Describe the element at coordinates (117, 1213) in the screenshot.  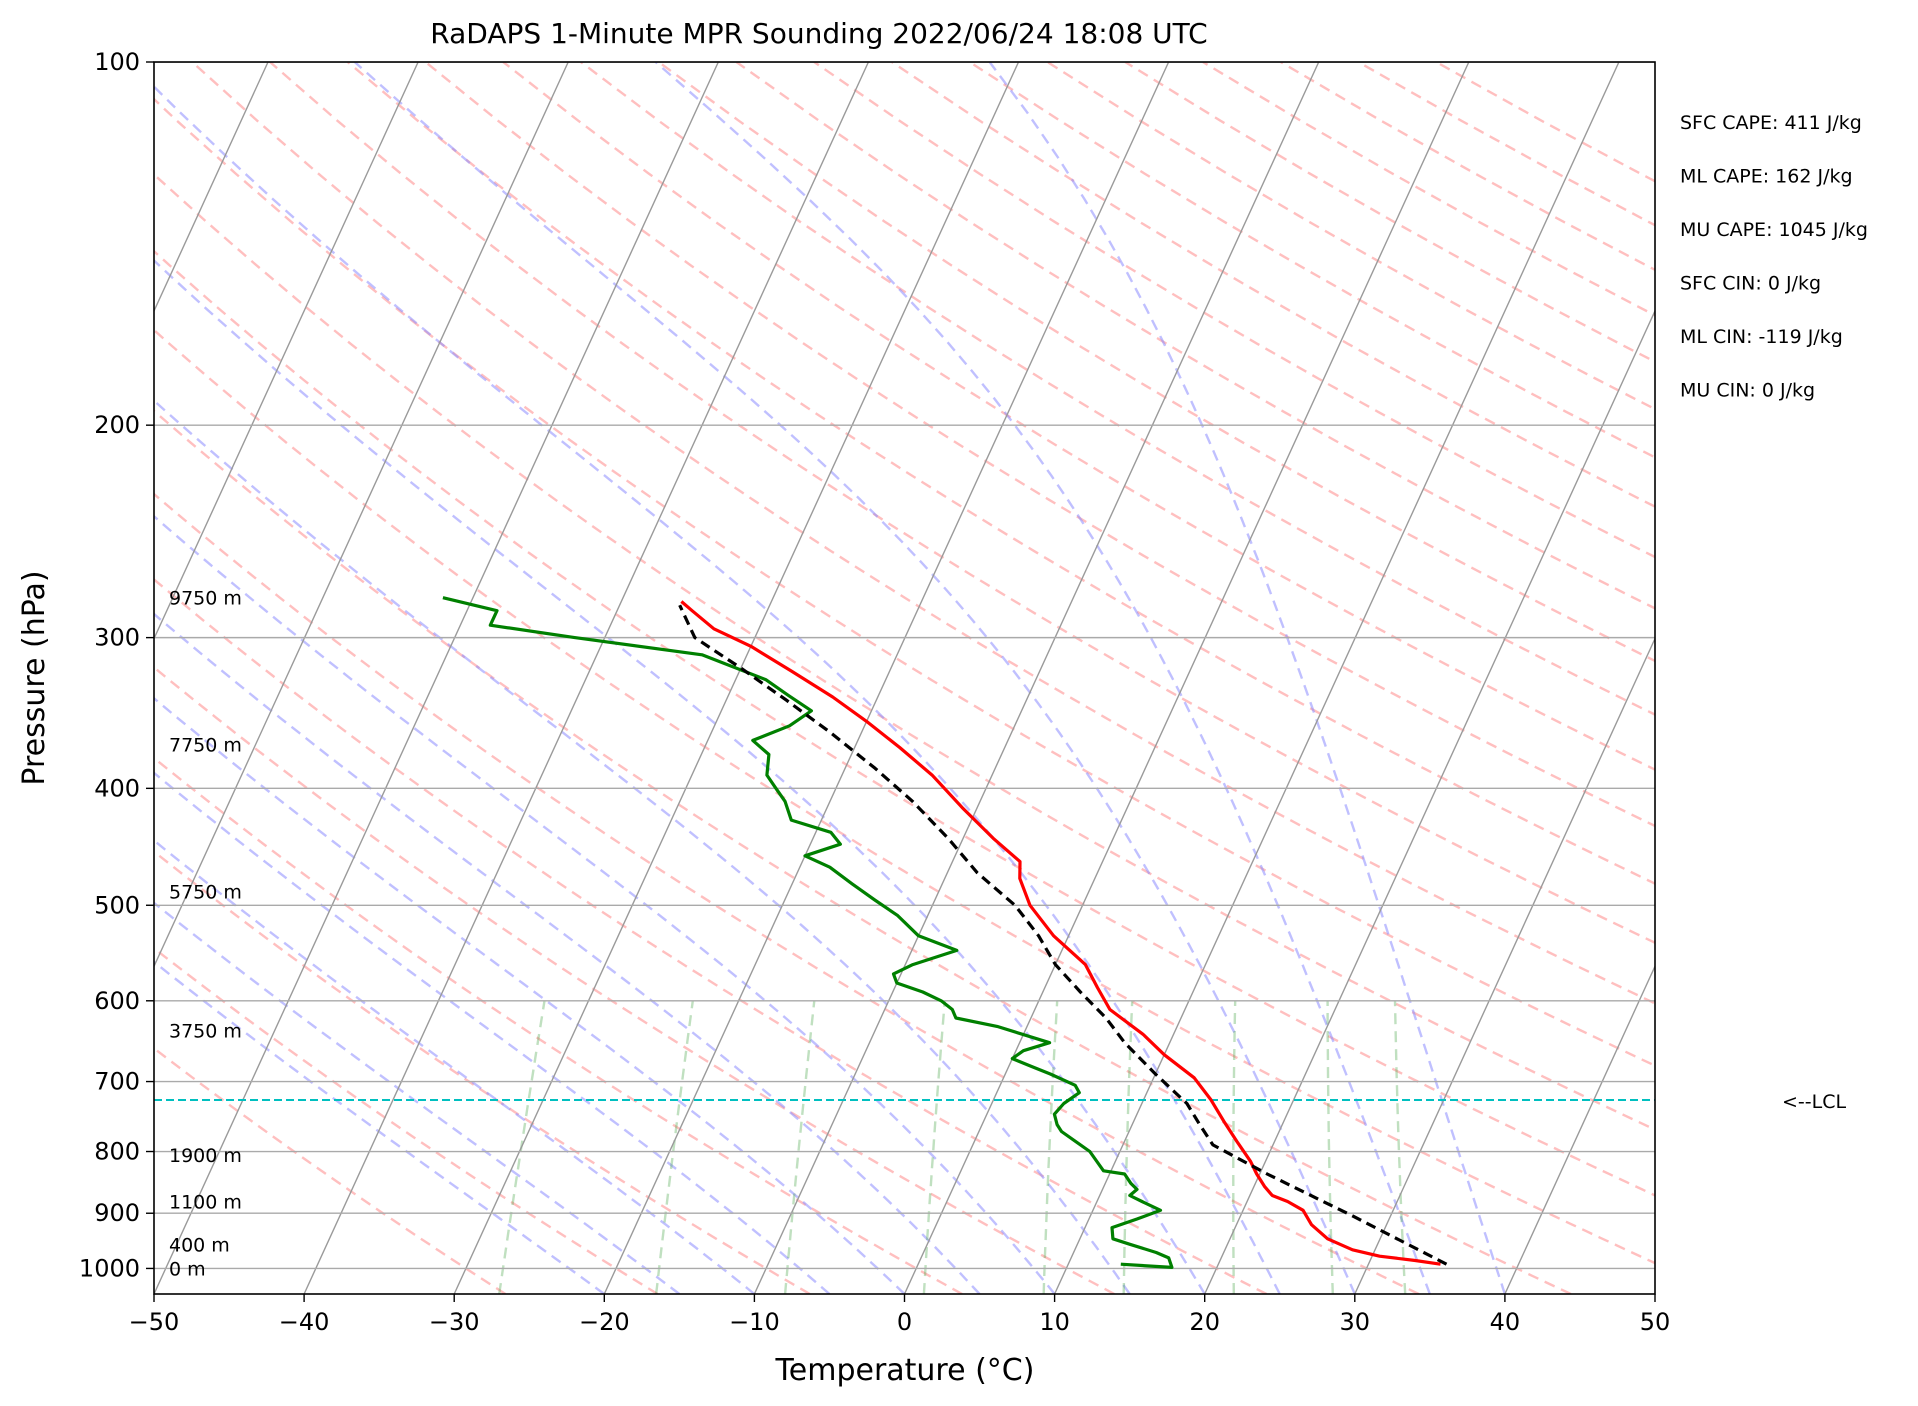
I see `y-tick-label: 900` at that location.